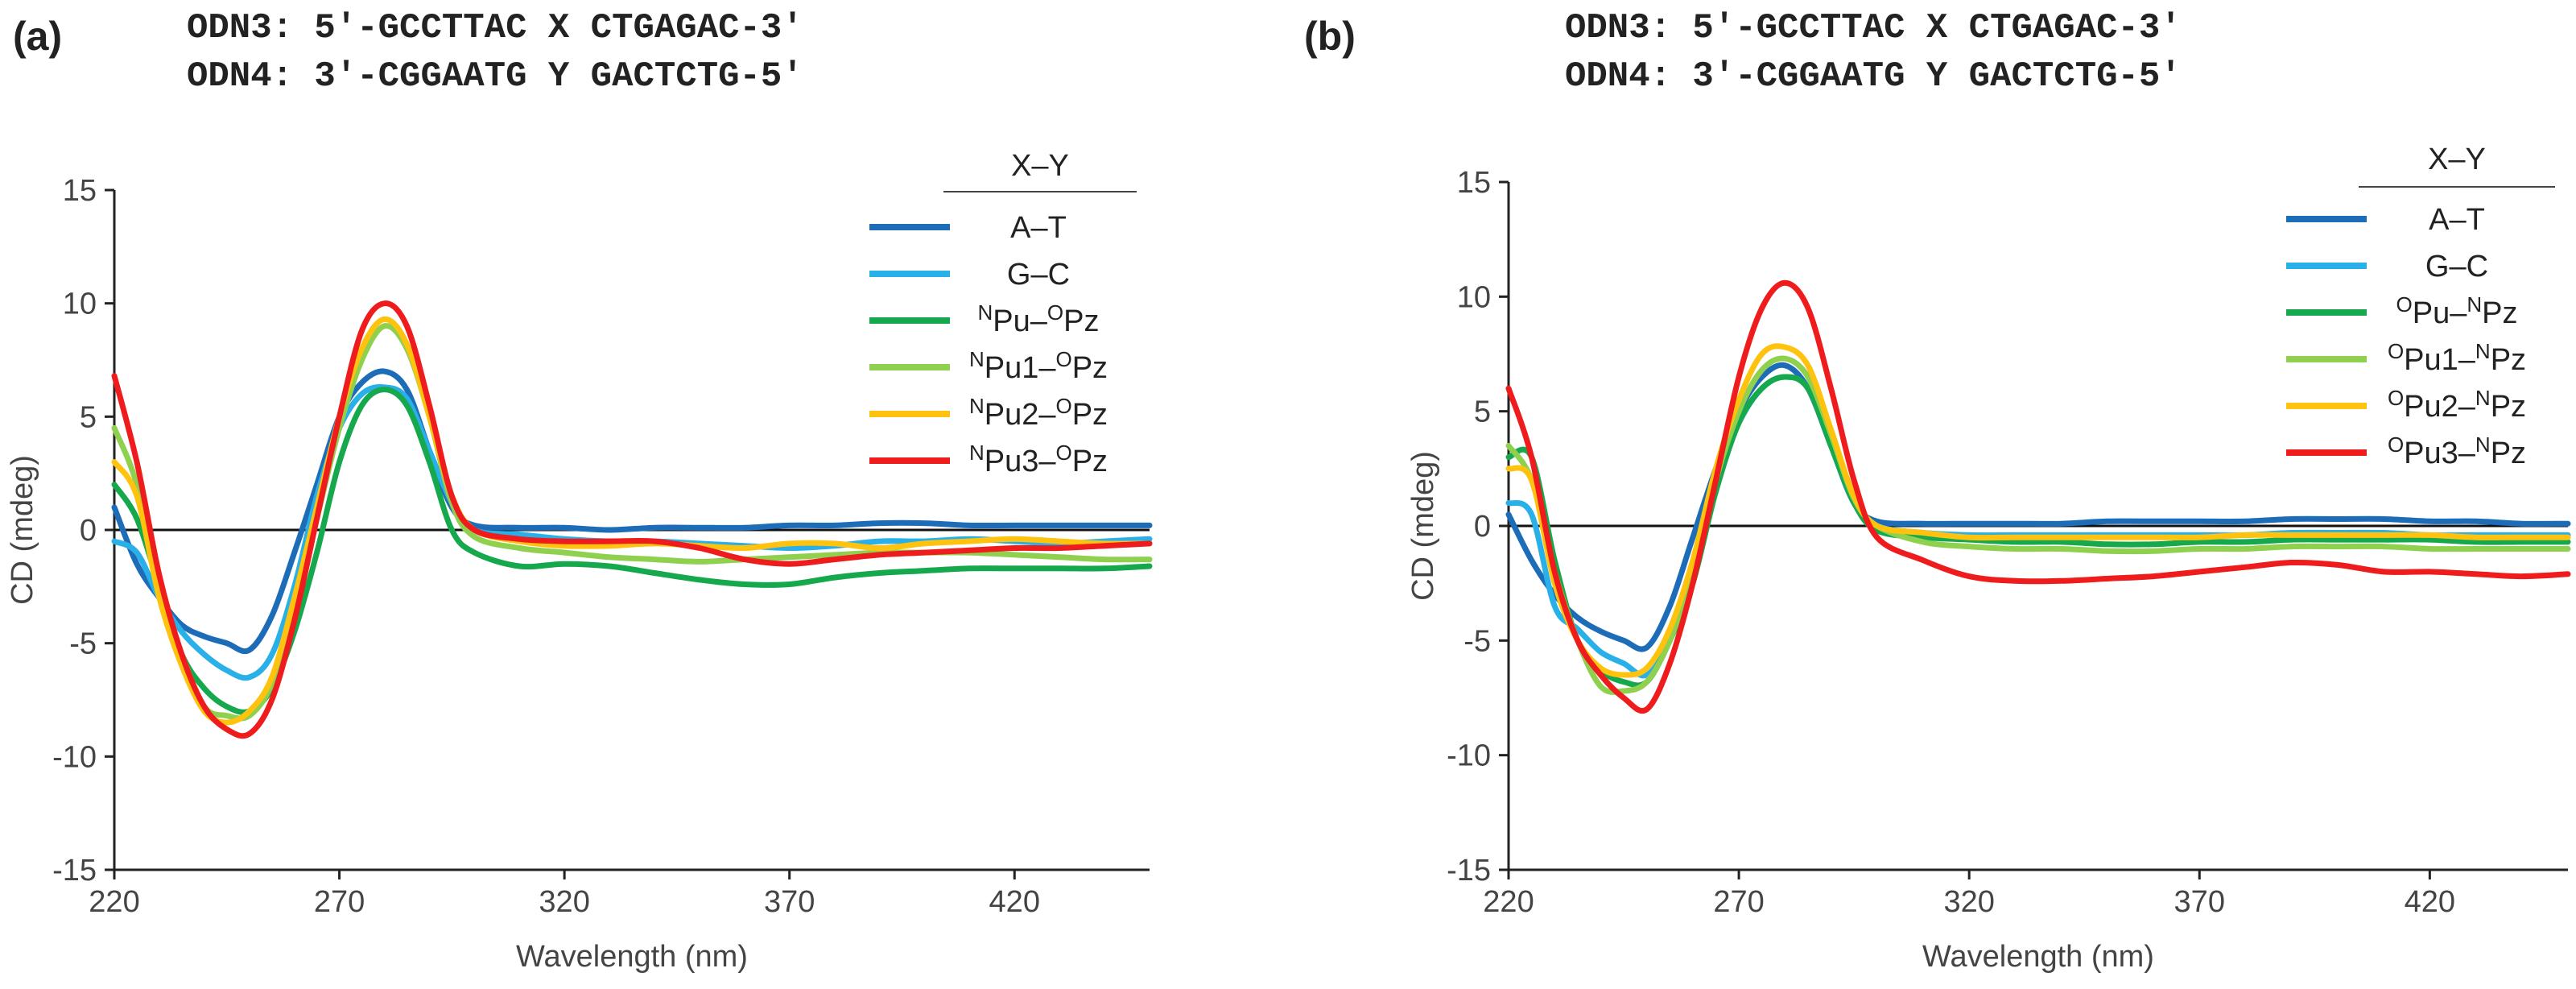 Image resolution: width=2576 pixels, height=989 pixels. Describe the element at coordinates (2457, 405) in the screenshot. I see `legend-label: OPu2–NPz` at that location.